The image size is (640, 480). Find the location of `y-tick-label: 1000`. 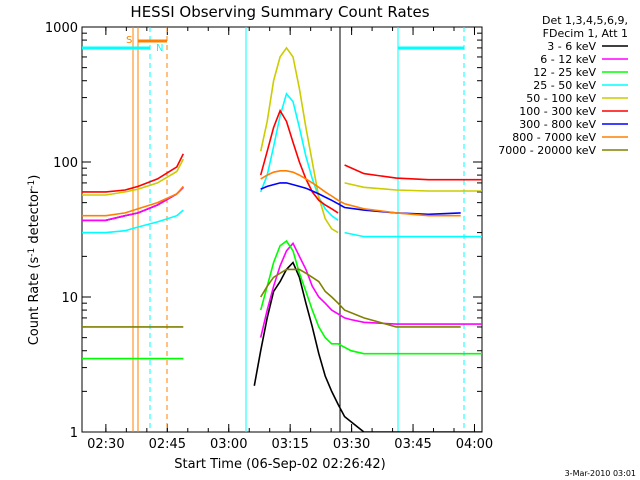

y-tick-label: 1000 is located at coordinates (61, 28).